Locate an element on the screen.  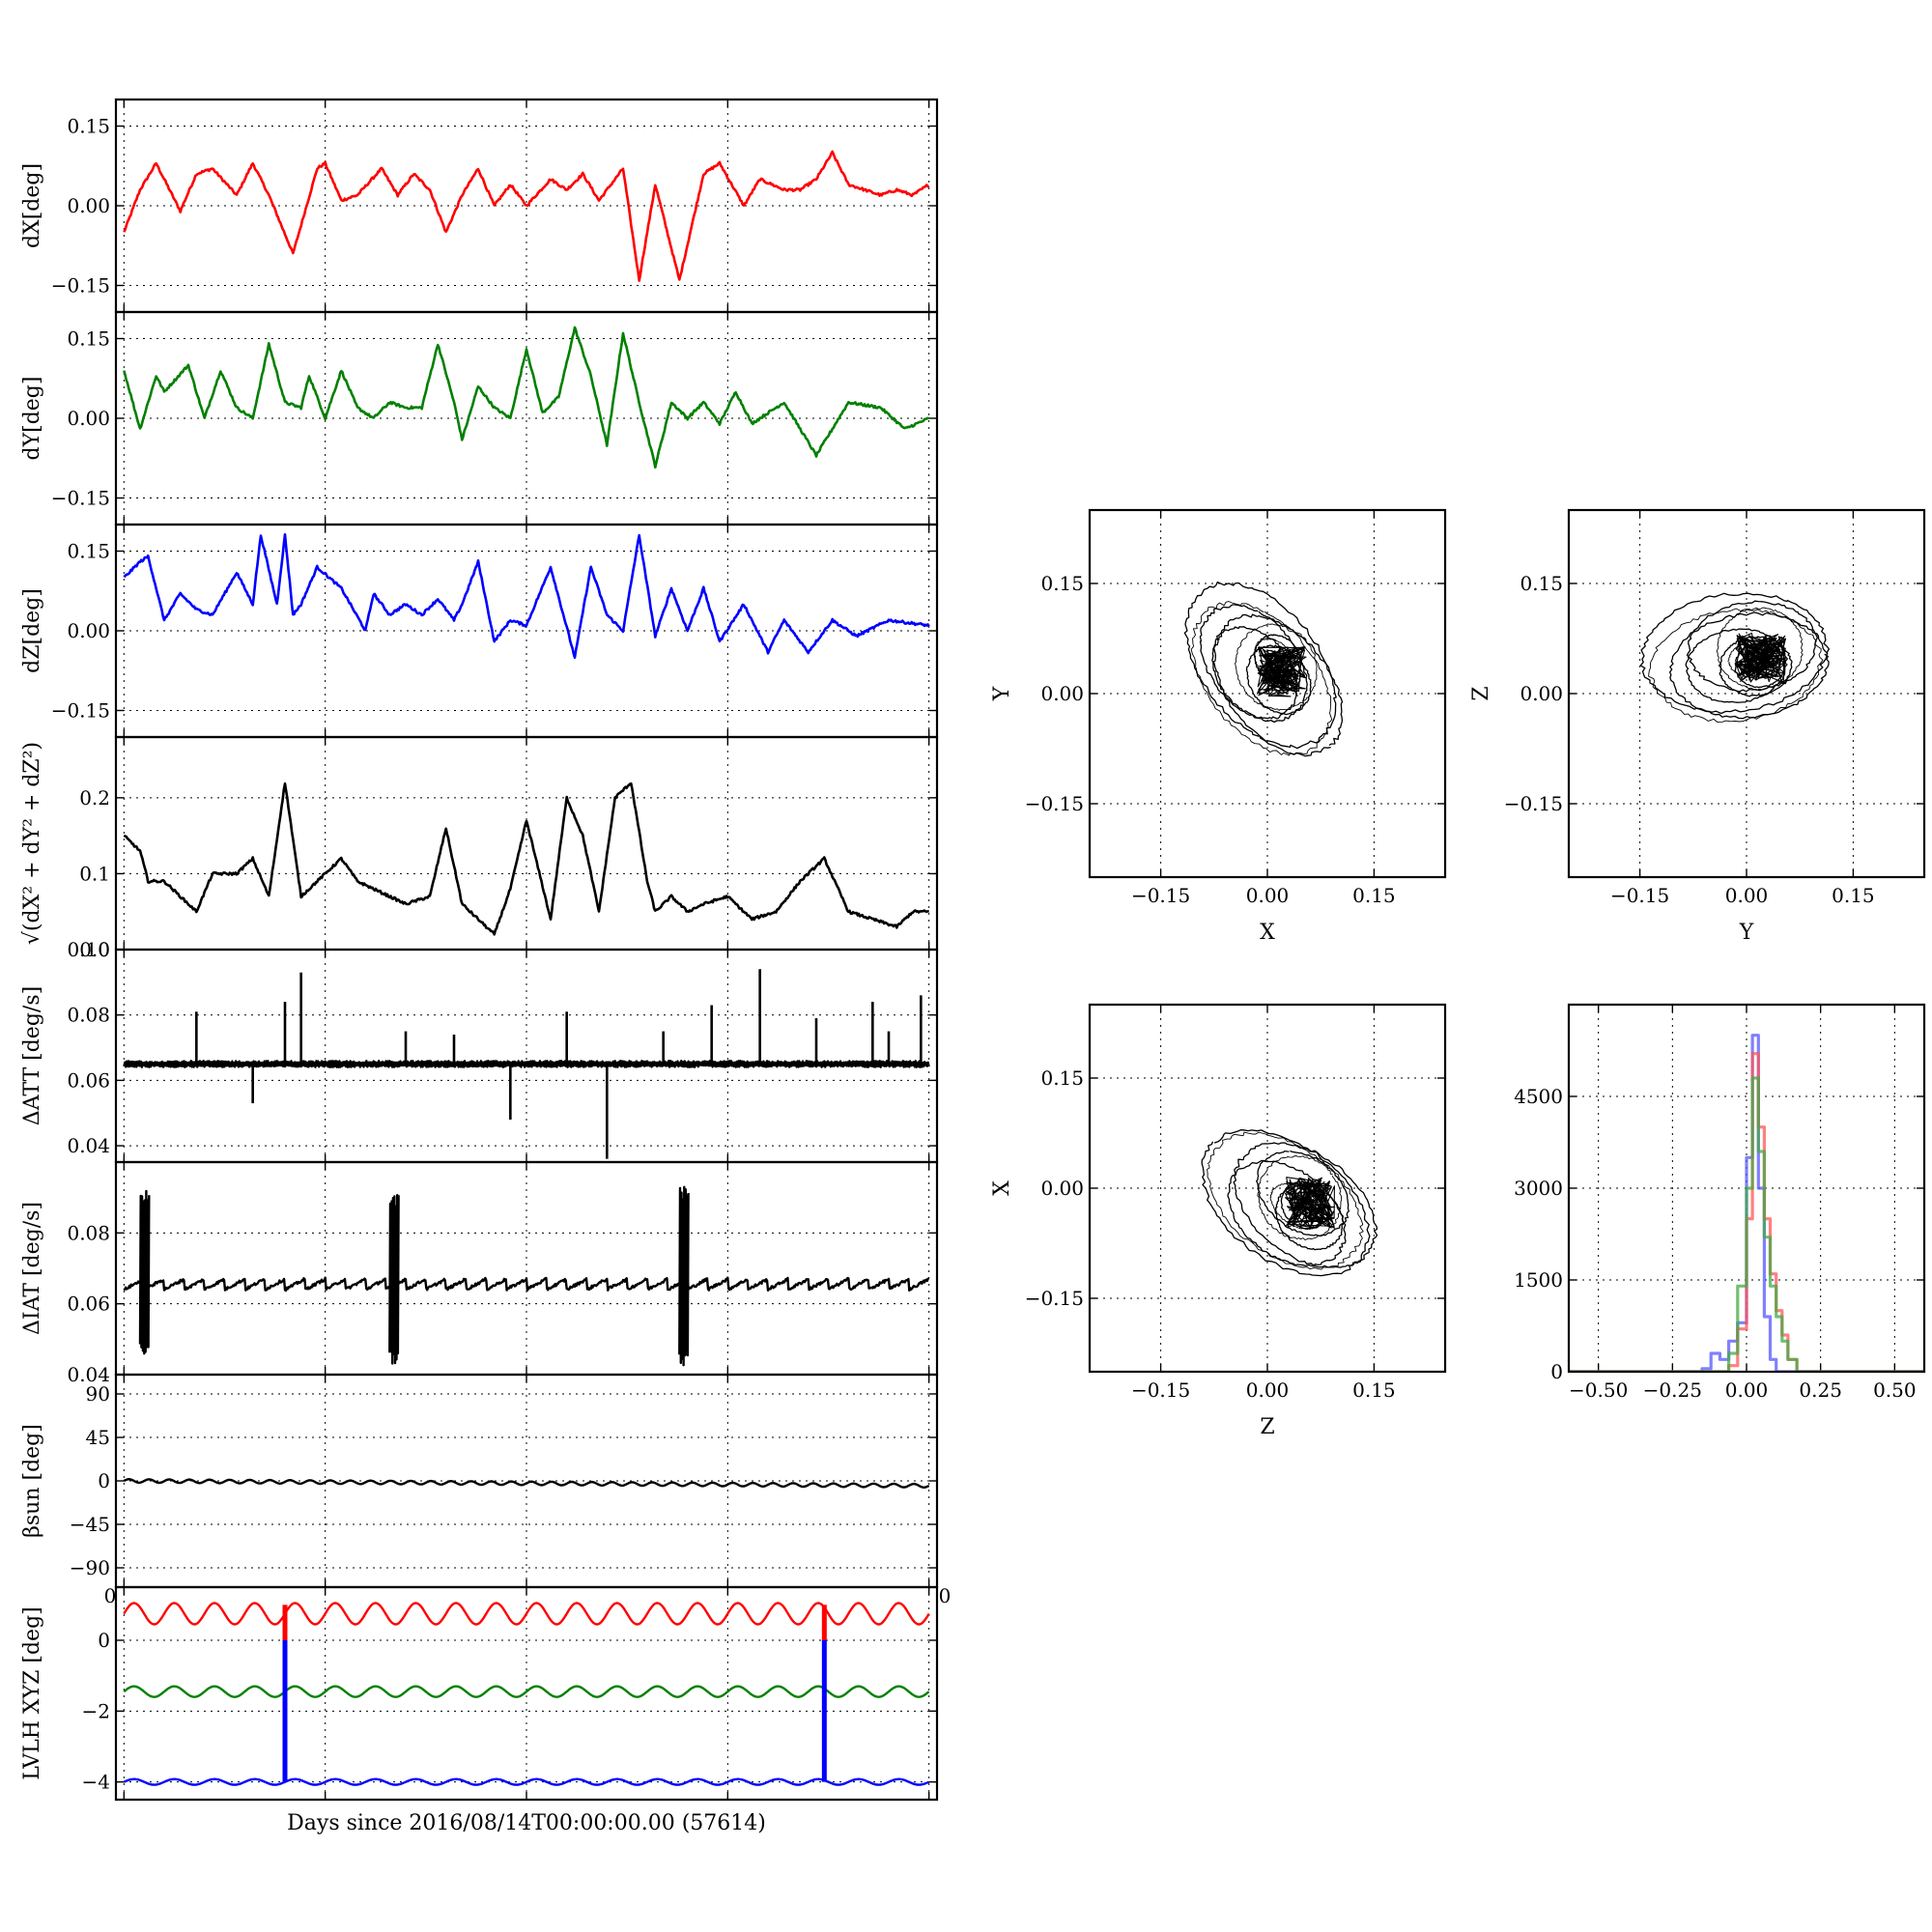
grid-dY is located at coordinates (526, 418).